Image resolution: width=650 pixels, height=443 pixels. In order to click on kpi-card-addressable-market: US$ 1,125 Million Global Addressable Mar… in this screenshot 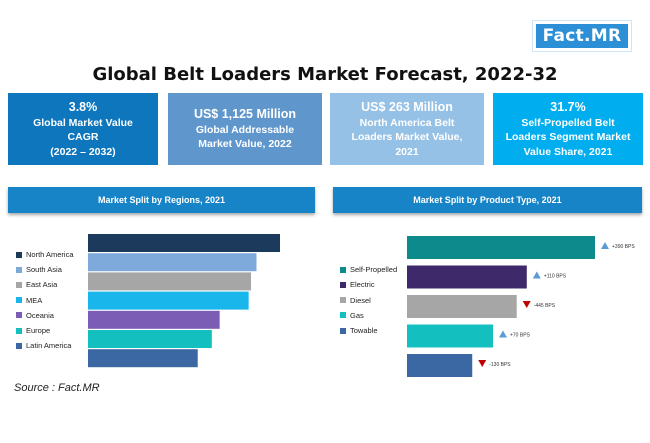, I will do `click(245, 129)`.